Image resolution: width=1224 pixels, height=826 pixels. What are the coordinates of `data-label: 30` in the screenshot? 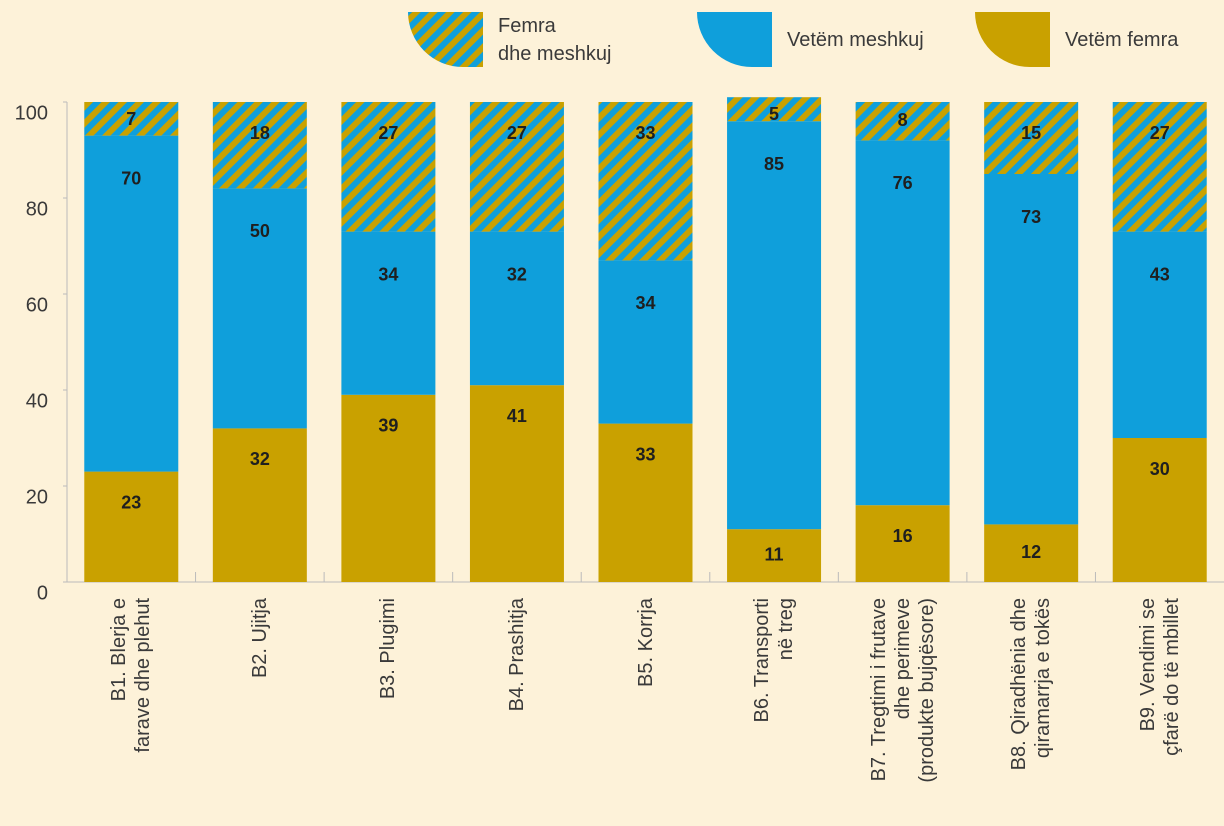 It's located at (1160, 469).